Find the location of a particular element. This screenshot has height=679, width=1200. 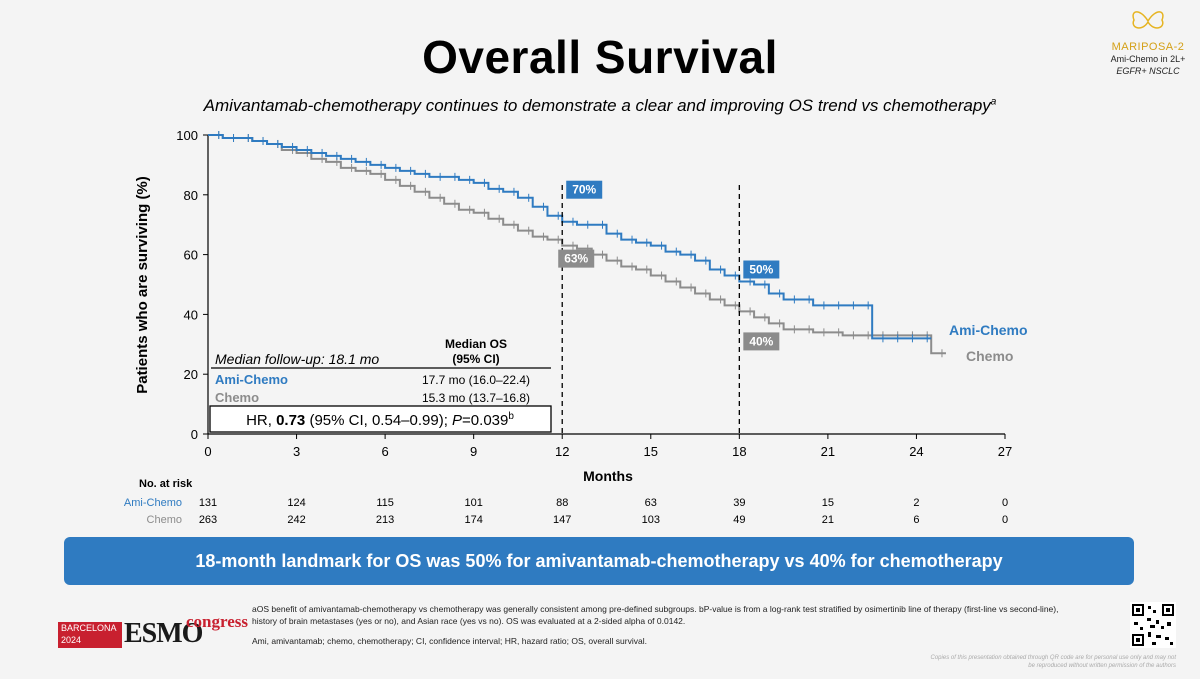

slide-title: Overall Survival is located at coordinates (600, 57).